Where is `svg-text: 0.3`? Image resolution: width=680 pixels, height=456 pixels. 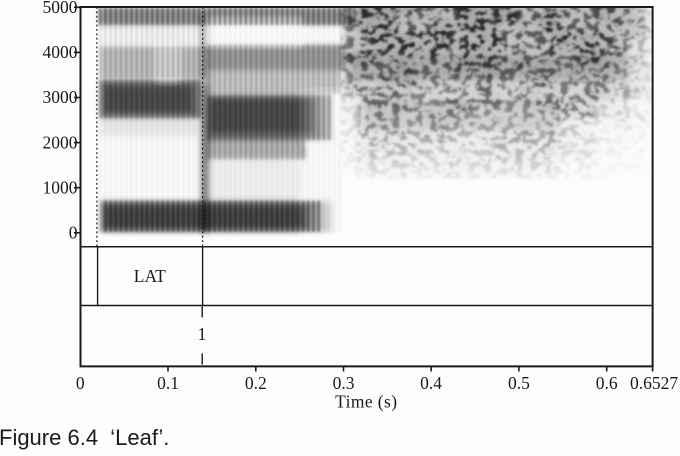 svg-text: 0.3 is located at coordinates (344, 383).